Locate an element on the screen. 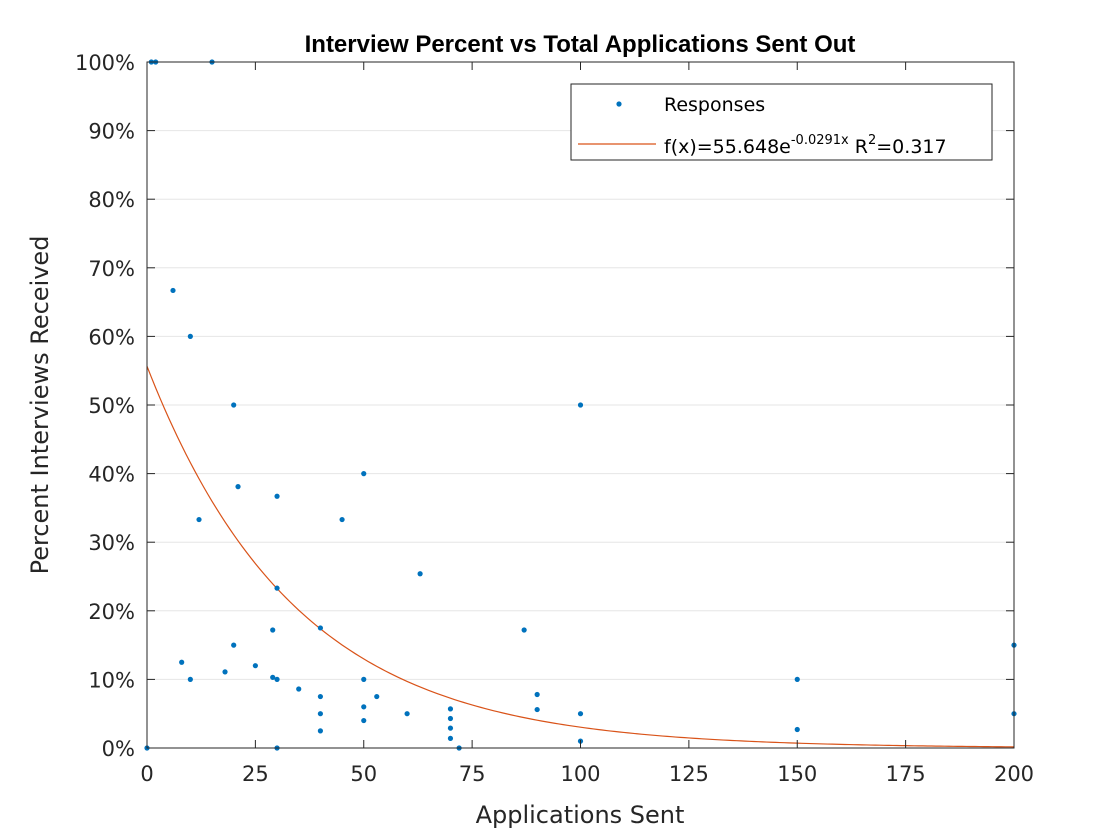  legend-label-fit: f(x)=55.648e-0.0291x R2=0.317 is located at coordinates (805, 145).